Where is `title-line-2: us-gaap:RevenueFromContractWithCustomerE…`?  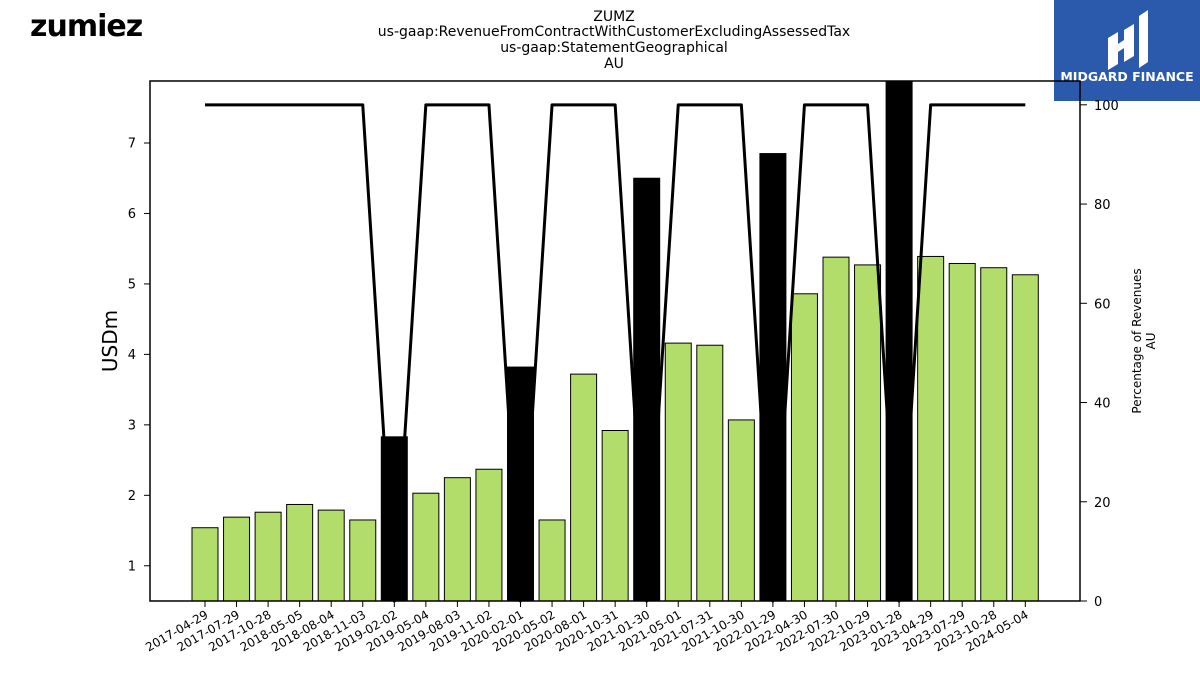
title-line-2: us-gaap:RevenueFromContractWithCustomerE… is located at coordinates (614, 32).